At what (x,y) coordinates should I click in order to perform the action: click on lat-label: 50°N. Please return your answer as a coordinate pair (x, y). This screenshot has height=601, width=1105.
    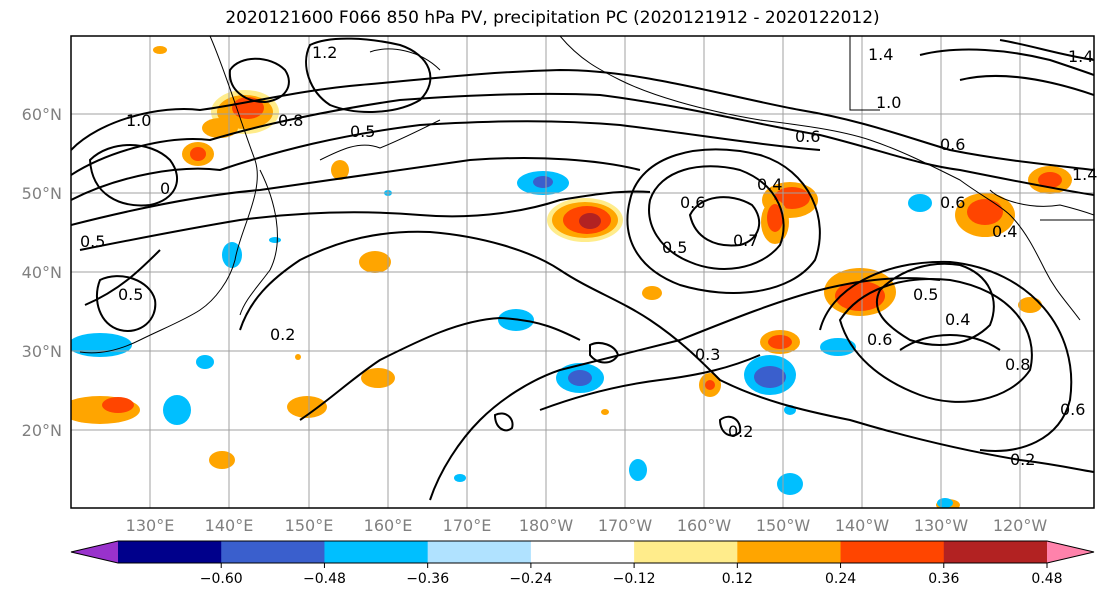
    Looking at the image, I should click on (42, 193).